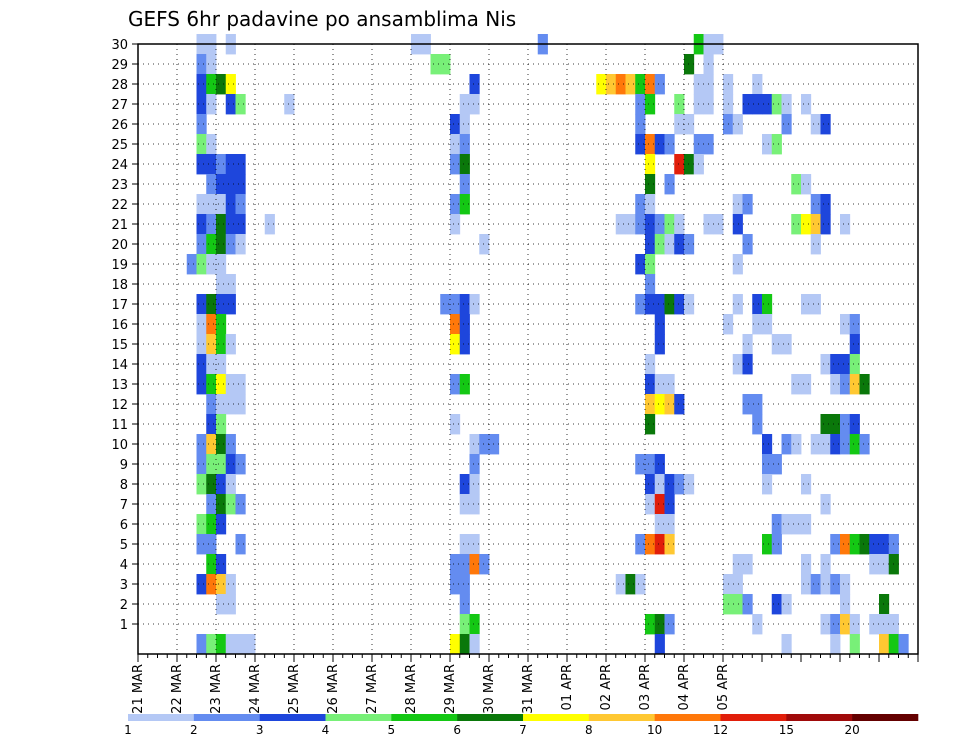 This screenshot has height=742, width=960. Describe the element at coordinates (124, 485) in the screenshot. I see `y-tick-label: 8` at that location.